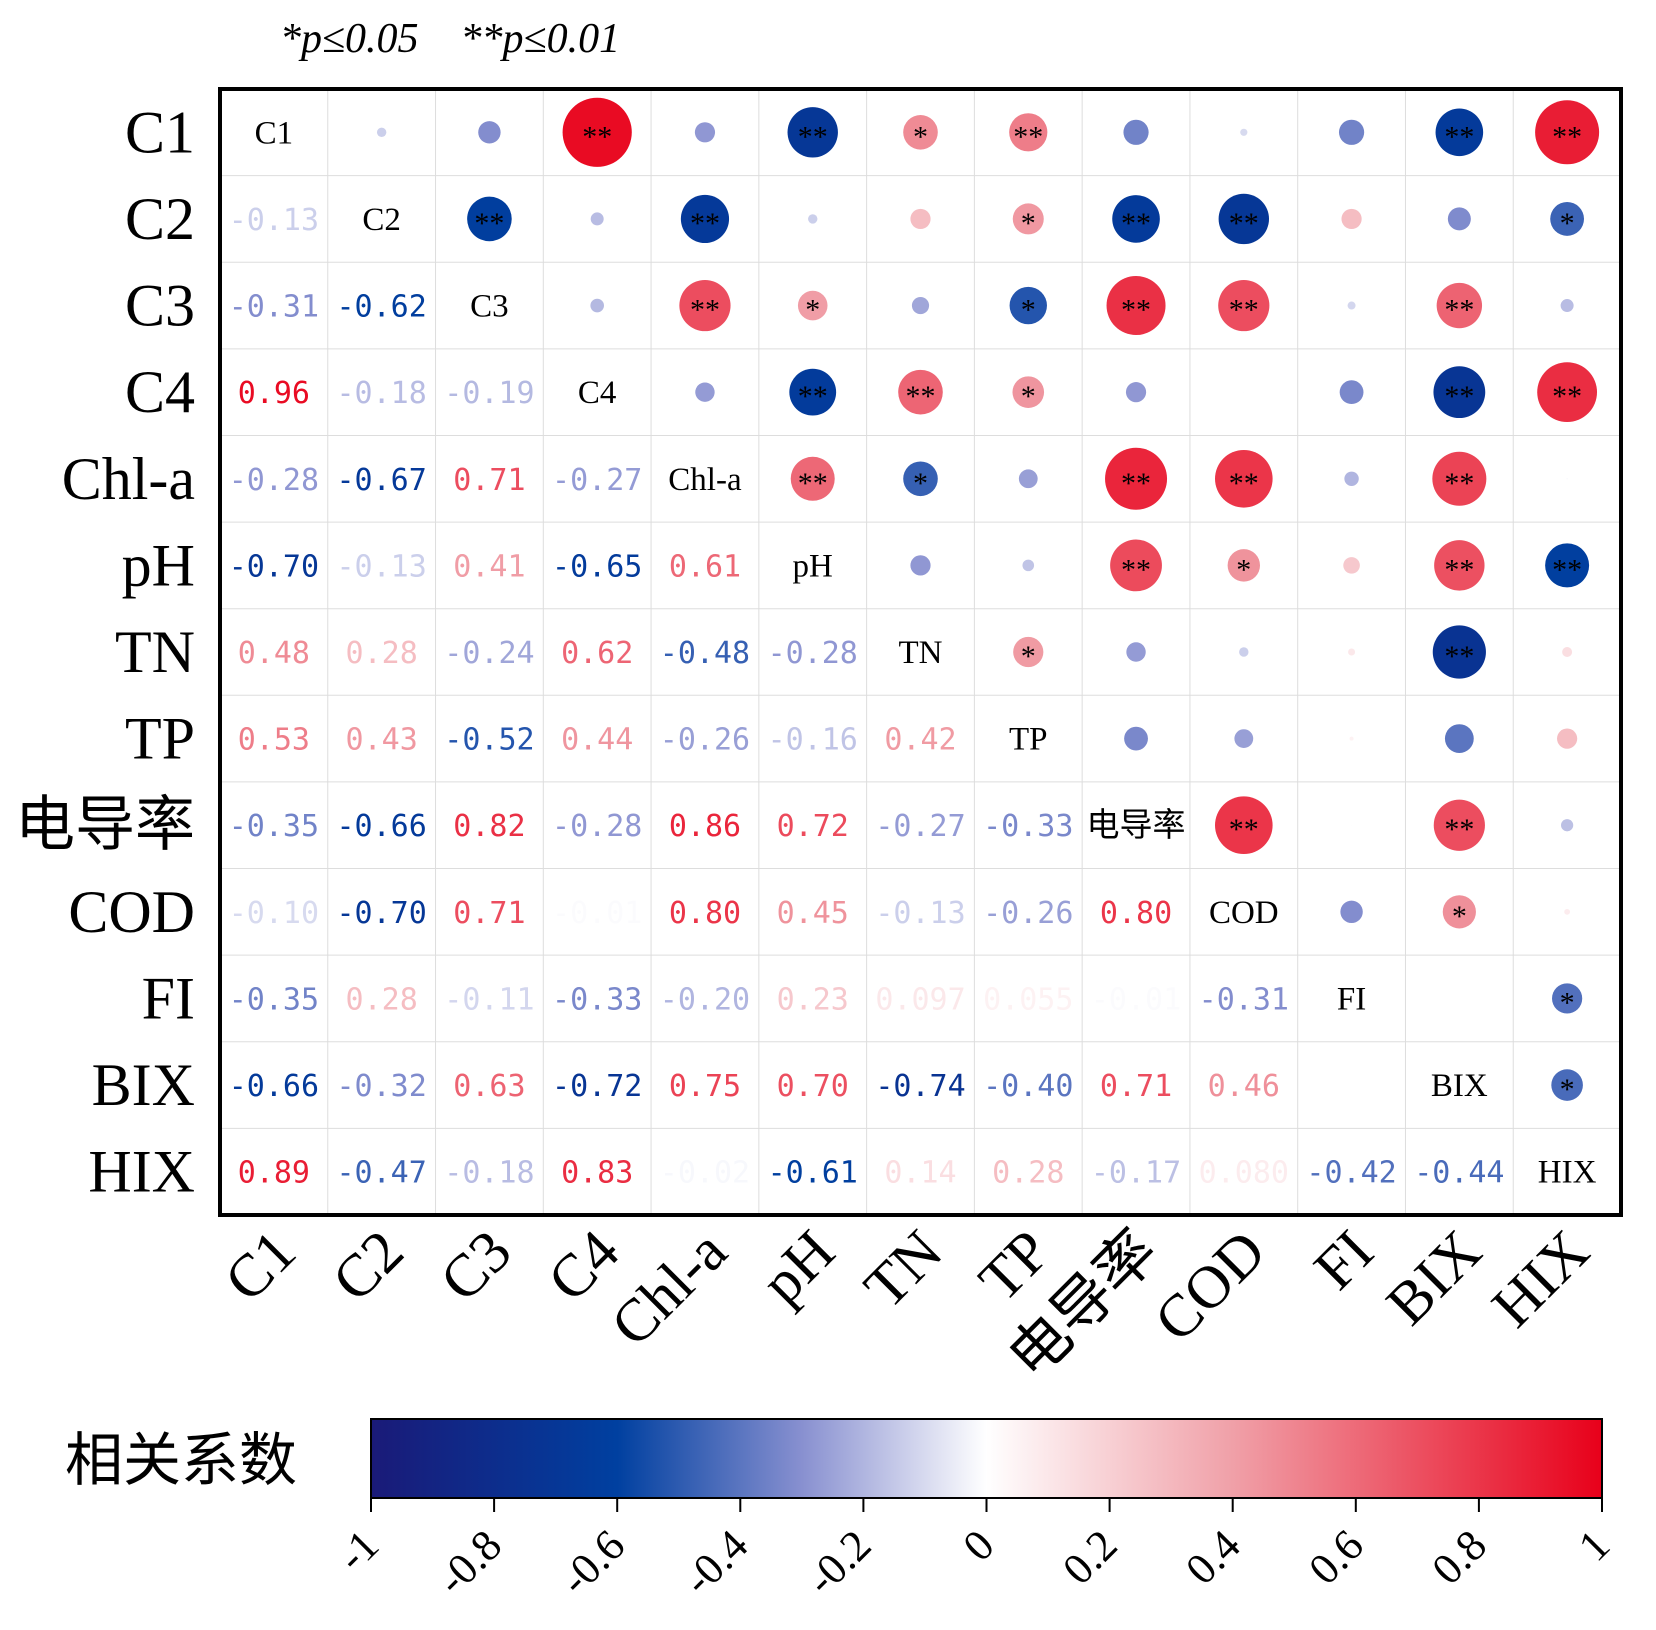 The height and width of the screenshot is (1630, 1656). I want to click on row-label: COD, so click(131, 912).